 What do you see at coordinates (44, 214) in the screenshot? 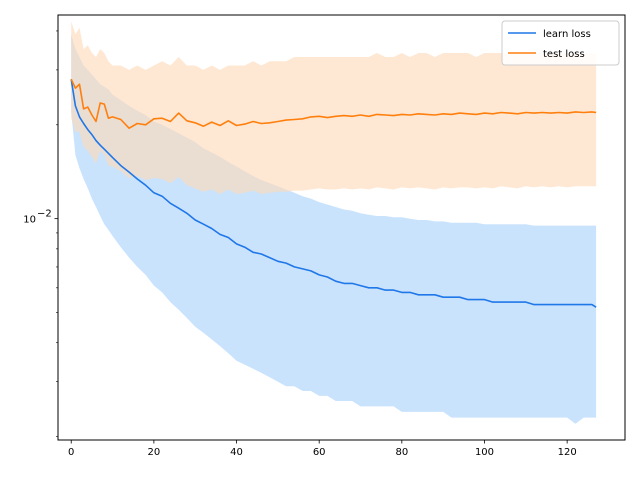
I see `y-tick-exponent: −2` at bounding box center [44, 214].